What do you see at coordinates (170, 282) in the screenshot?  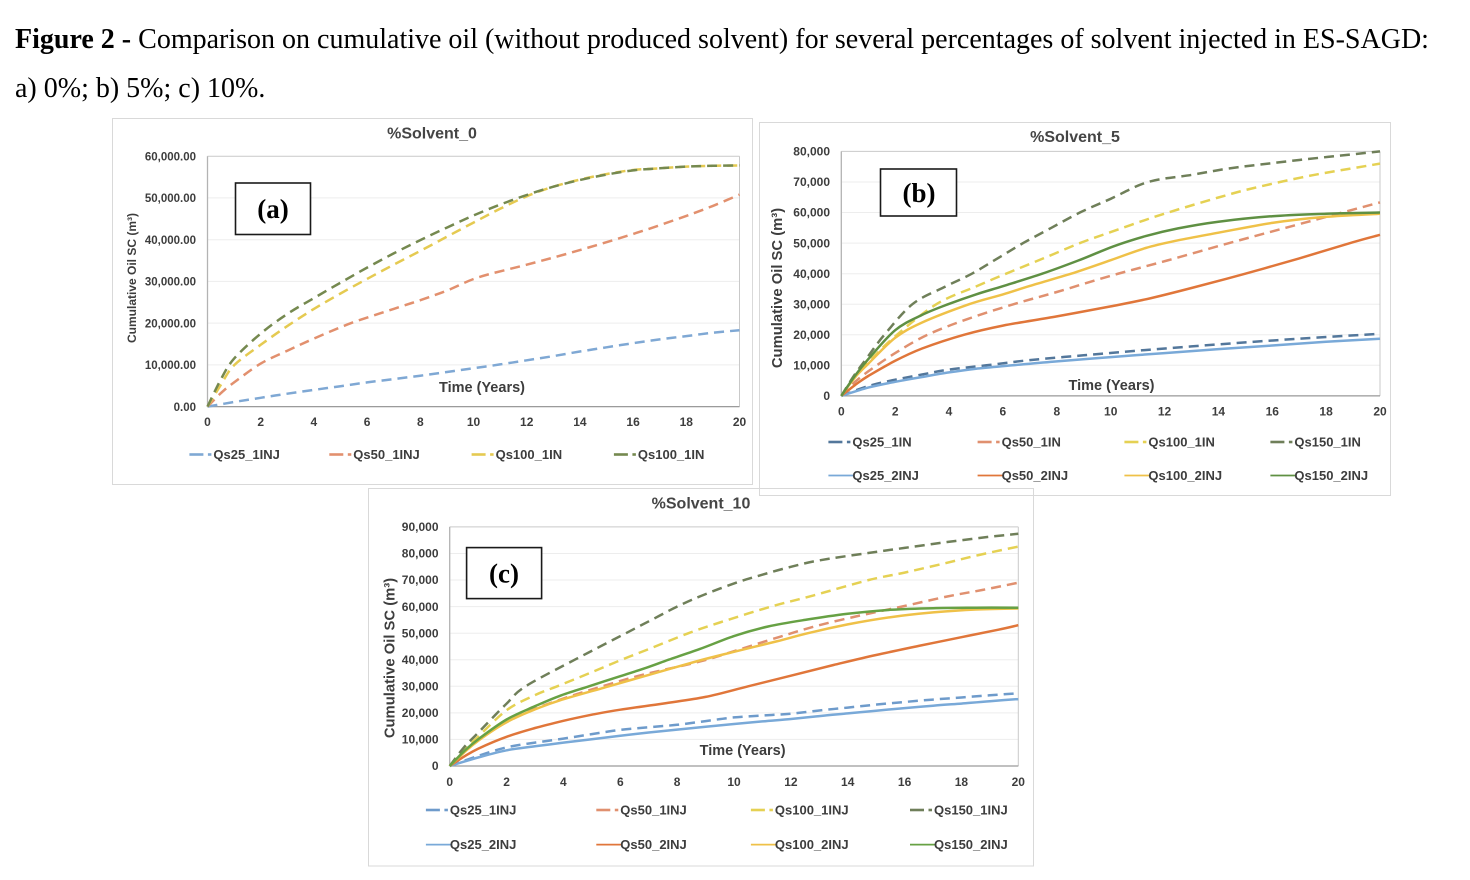 I see `svg-text: 30,000.00` at bounding box center [170, 282].